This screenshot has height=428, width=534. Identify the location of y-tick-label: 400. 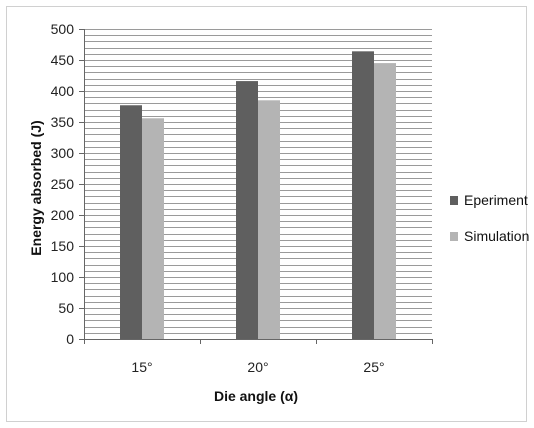
(63, 91).